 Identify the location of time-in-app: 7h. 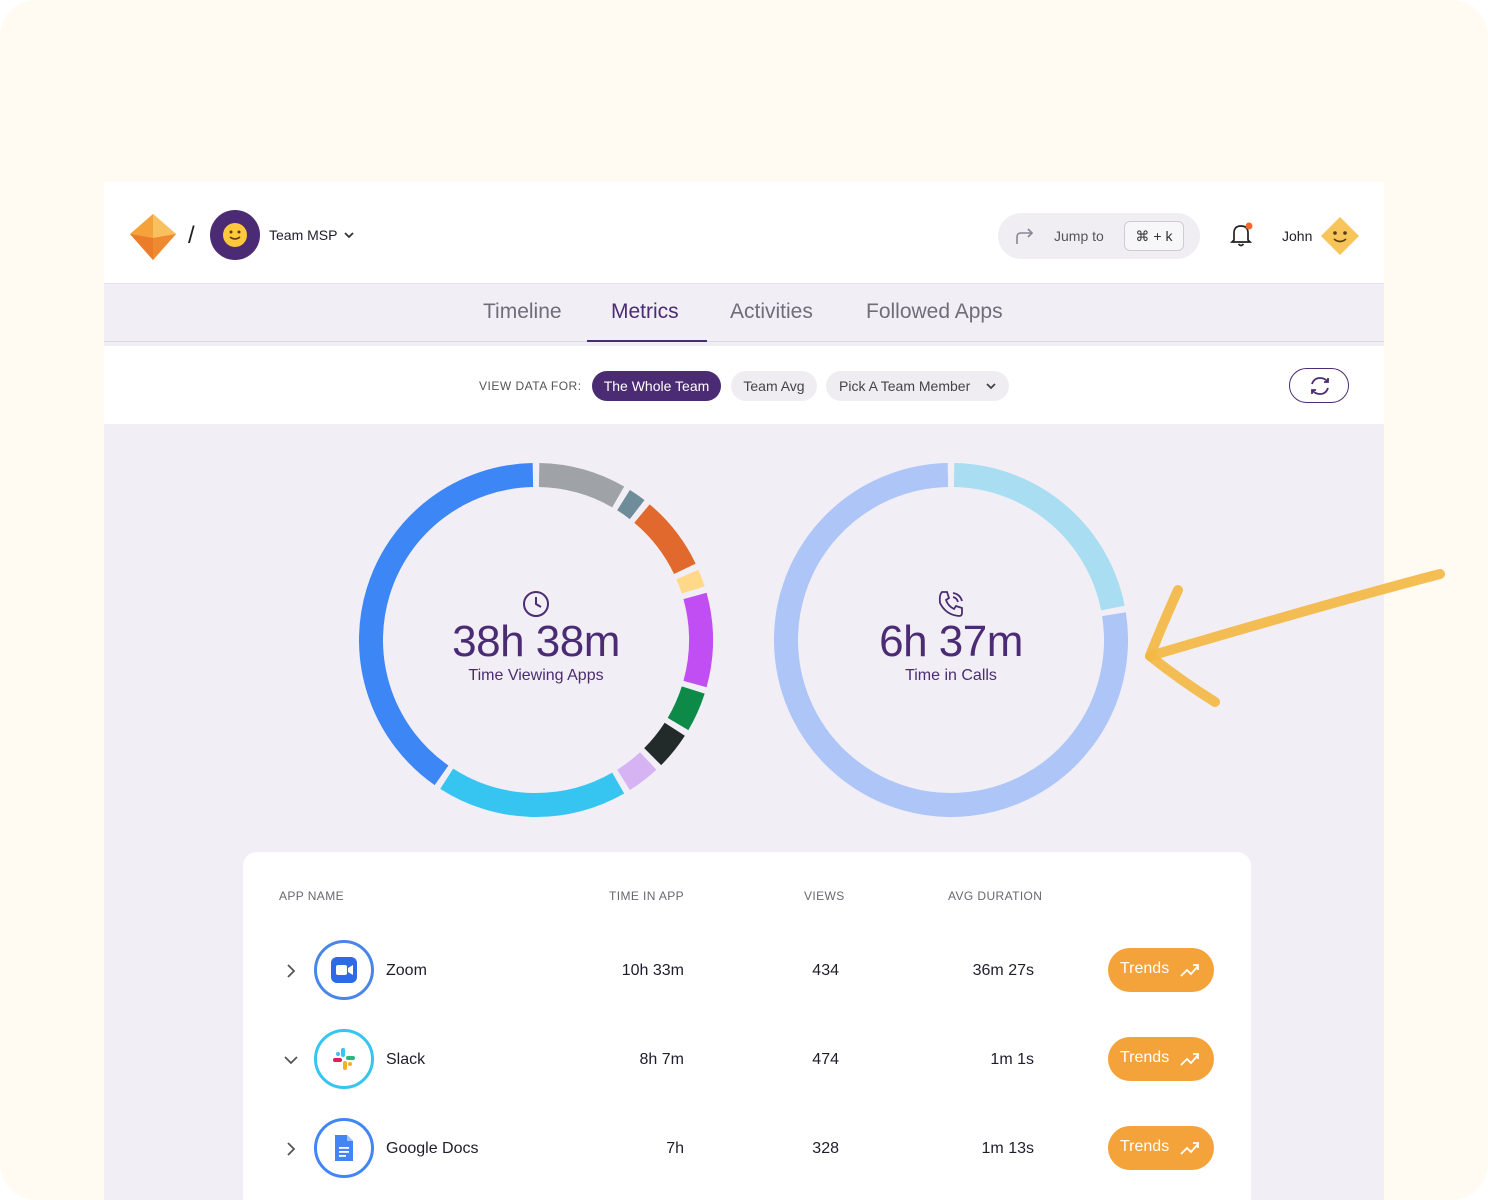
(675, 1148).